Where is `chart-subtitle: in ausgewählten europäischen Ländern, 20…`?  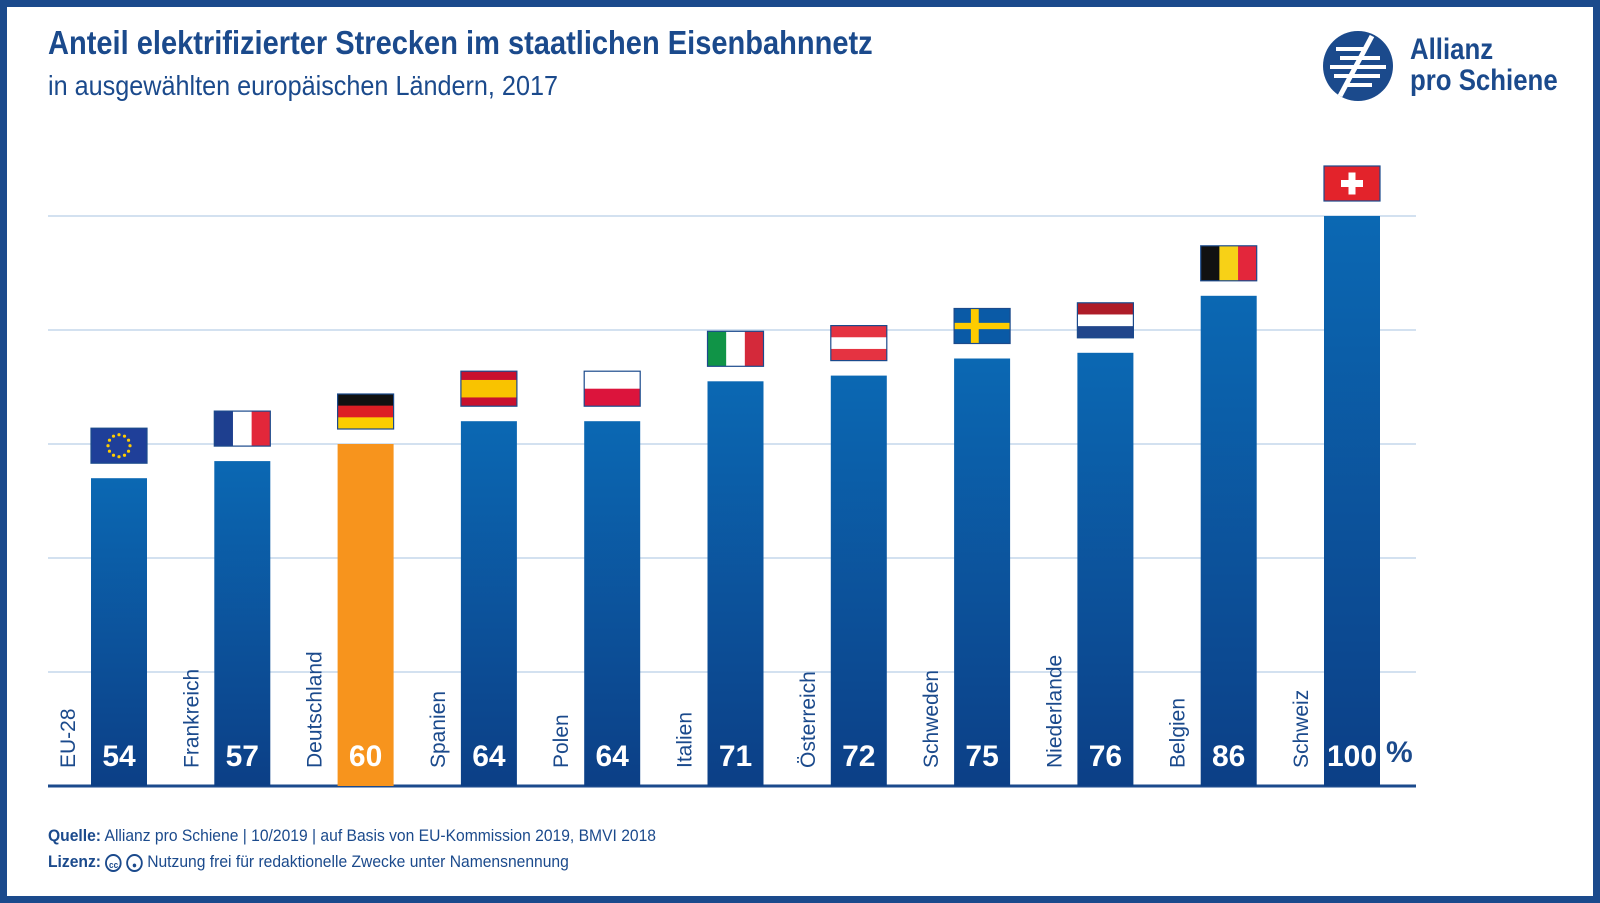 chart-subtitle: in ausgewählten europäischen Ländern, 20… is located at coordinates (303, 85).